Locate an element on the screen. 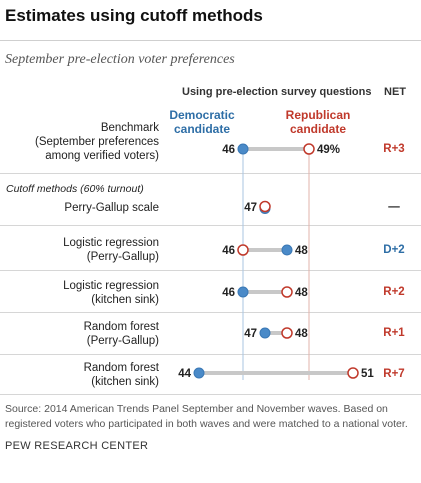 The height and width of the screenshot is (483, 421). republican-value-label: 51 is located at coordinates (367, 374).